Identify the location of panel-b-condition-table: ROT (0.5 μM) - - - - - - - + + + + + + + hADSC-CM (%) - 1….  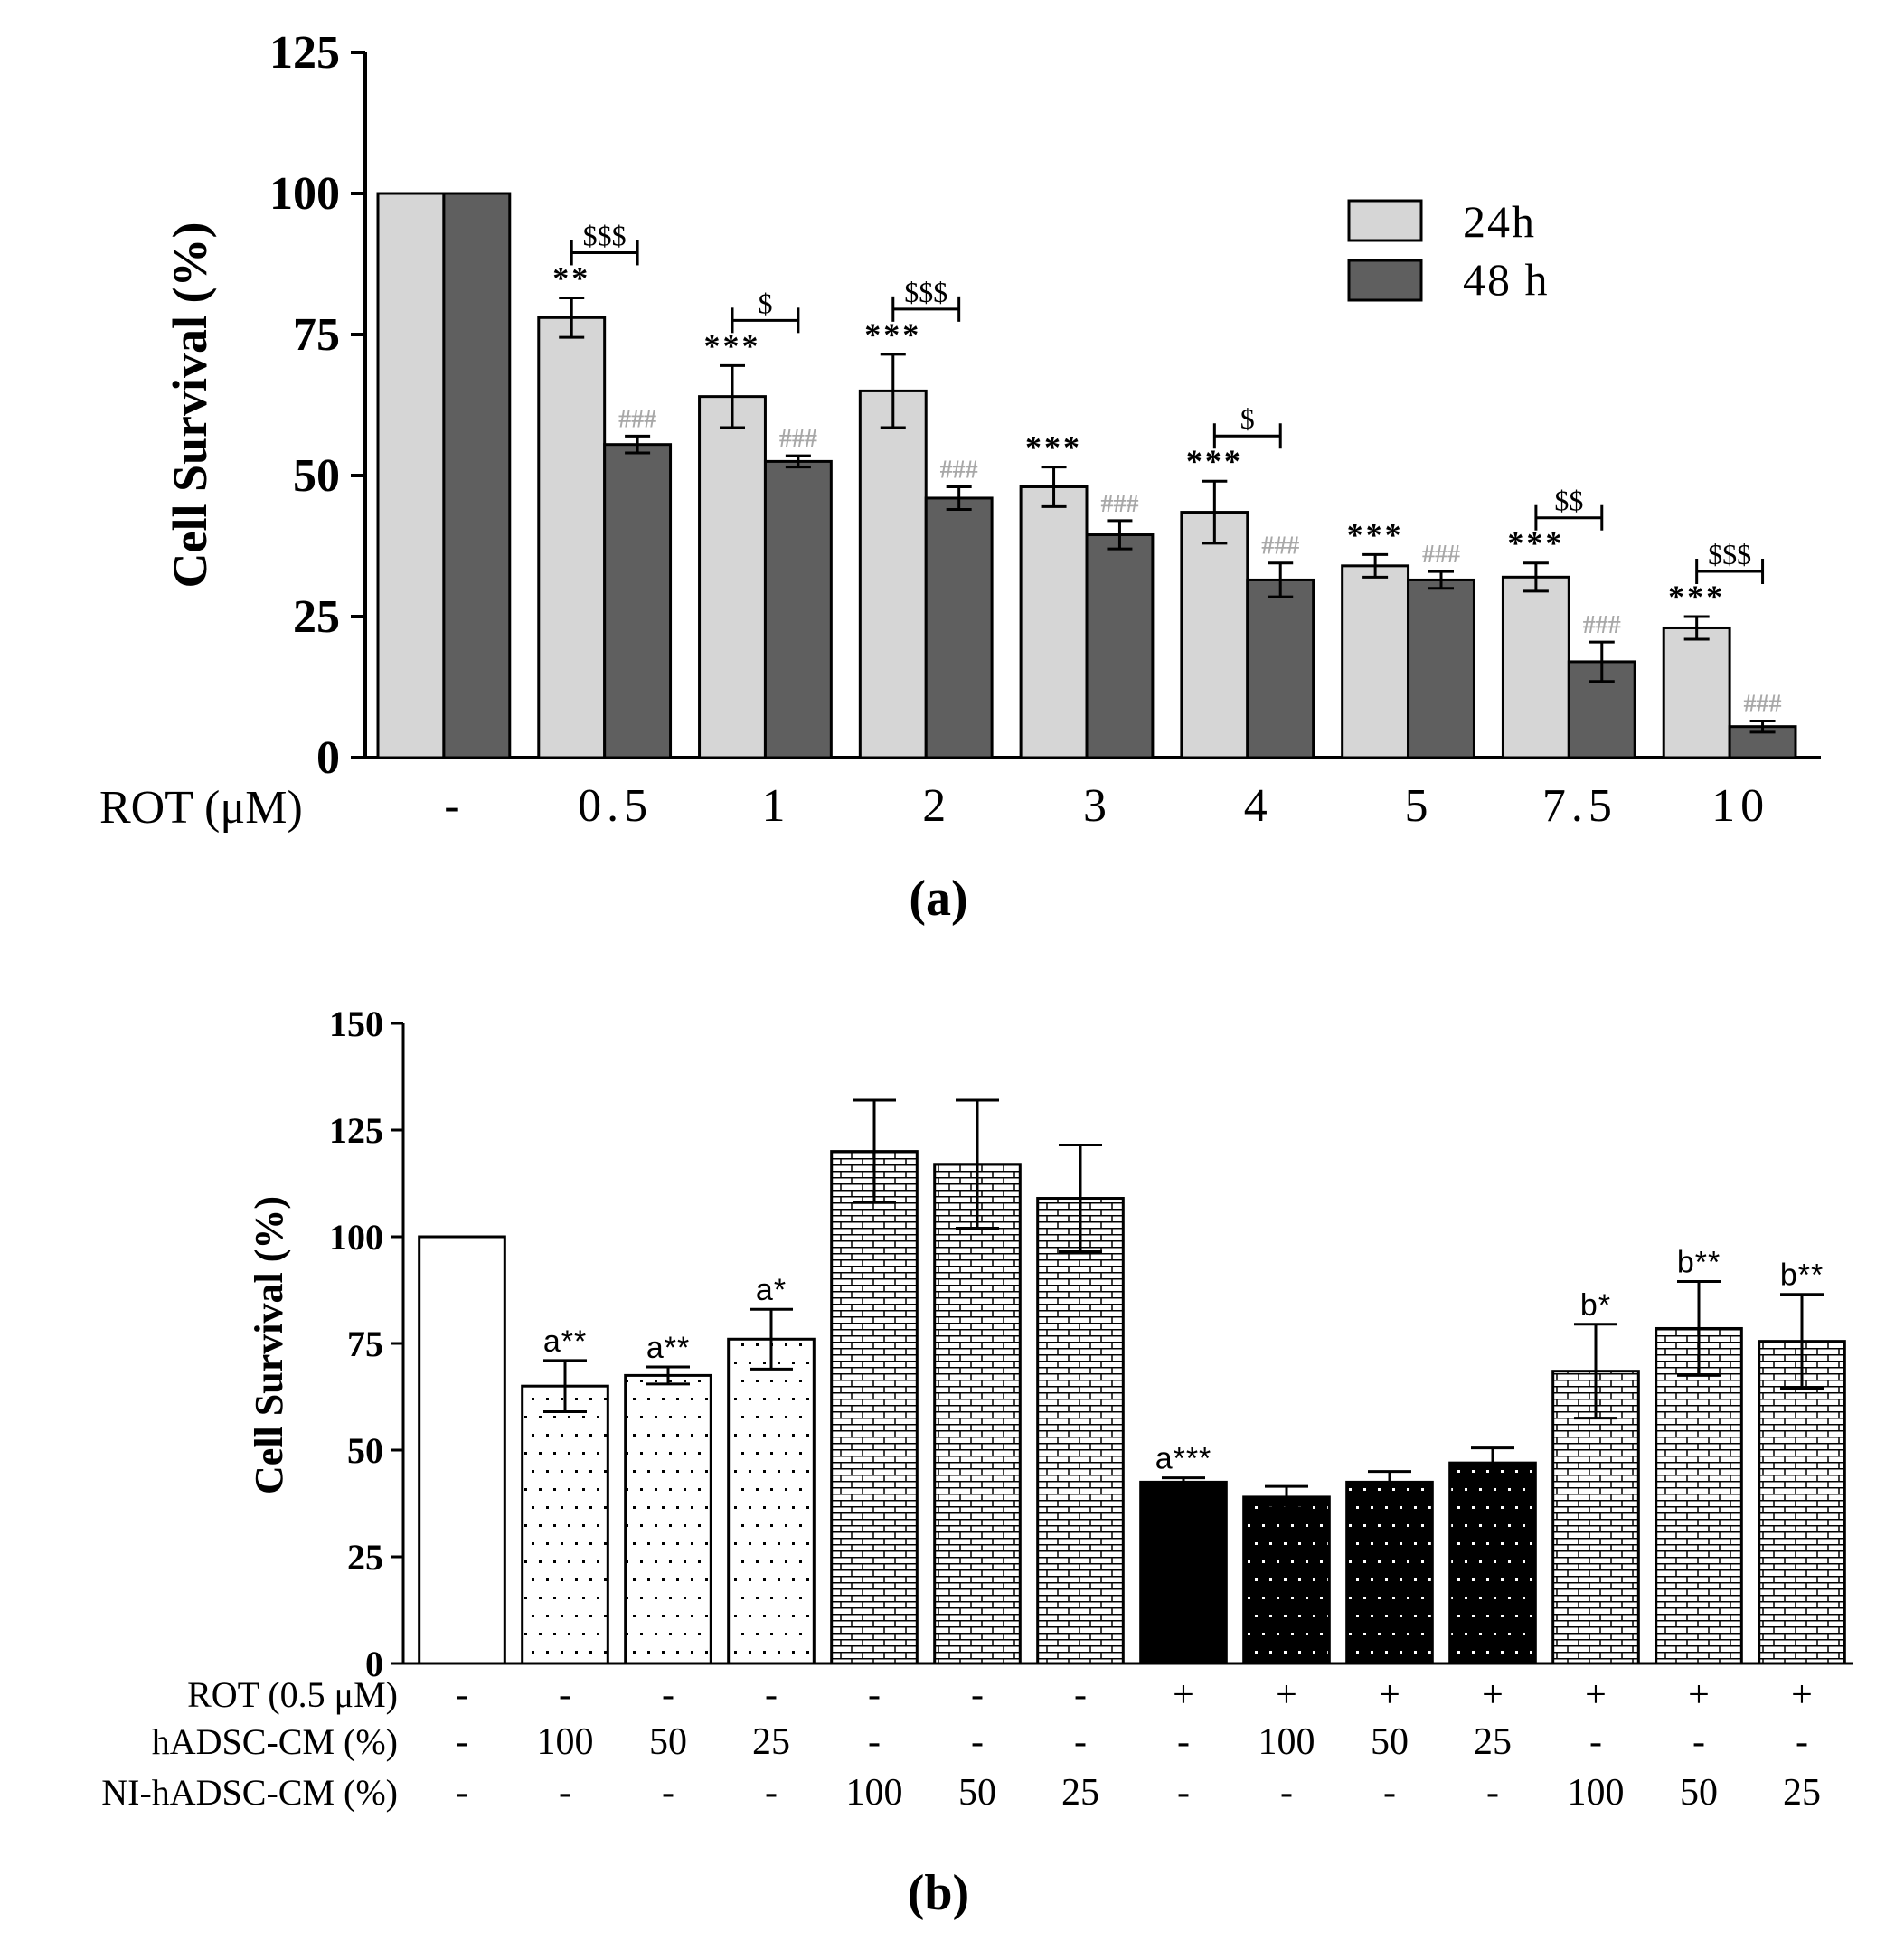
(961, 1744).